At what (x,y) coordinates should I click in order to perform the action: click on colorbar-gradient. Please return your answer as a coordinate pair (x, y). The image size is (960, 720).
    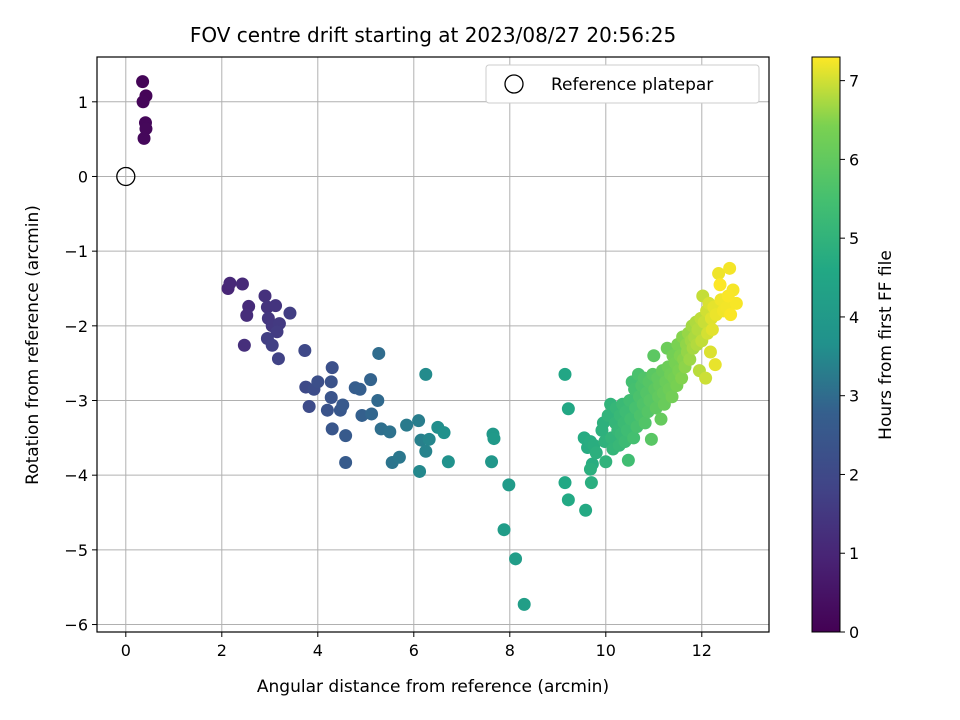
    Looking at the image, I should click on (826, 344).